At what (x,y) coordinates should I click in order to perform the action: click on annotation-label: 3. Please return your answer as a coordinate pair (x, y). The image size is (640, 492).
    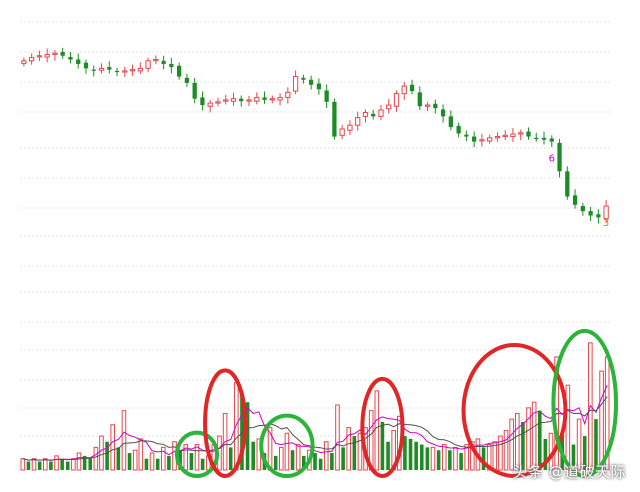
    Looking at the image, I should click on (606, 223).